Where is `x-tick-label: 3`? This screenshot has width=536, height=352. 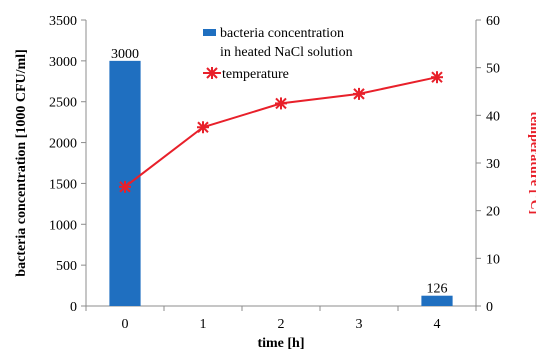 x-tick-label: 3 is located at coordinates (359, 324).